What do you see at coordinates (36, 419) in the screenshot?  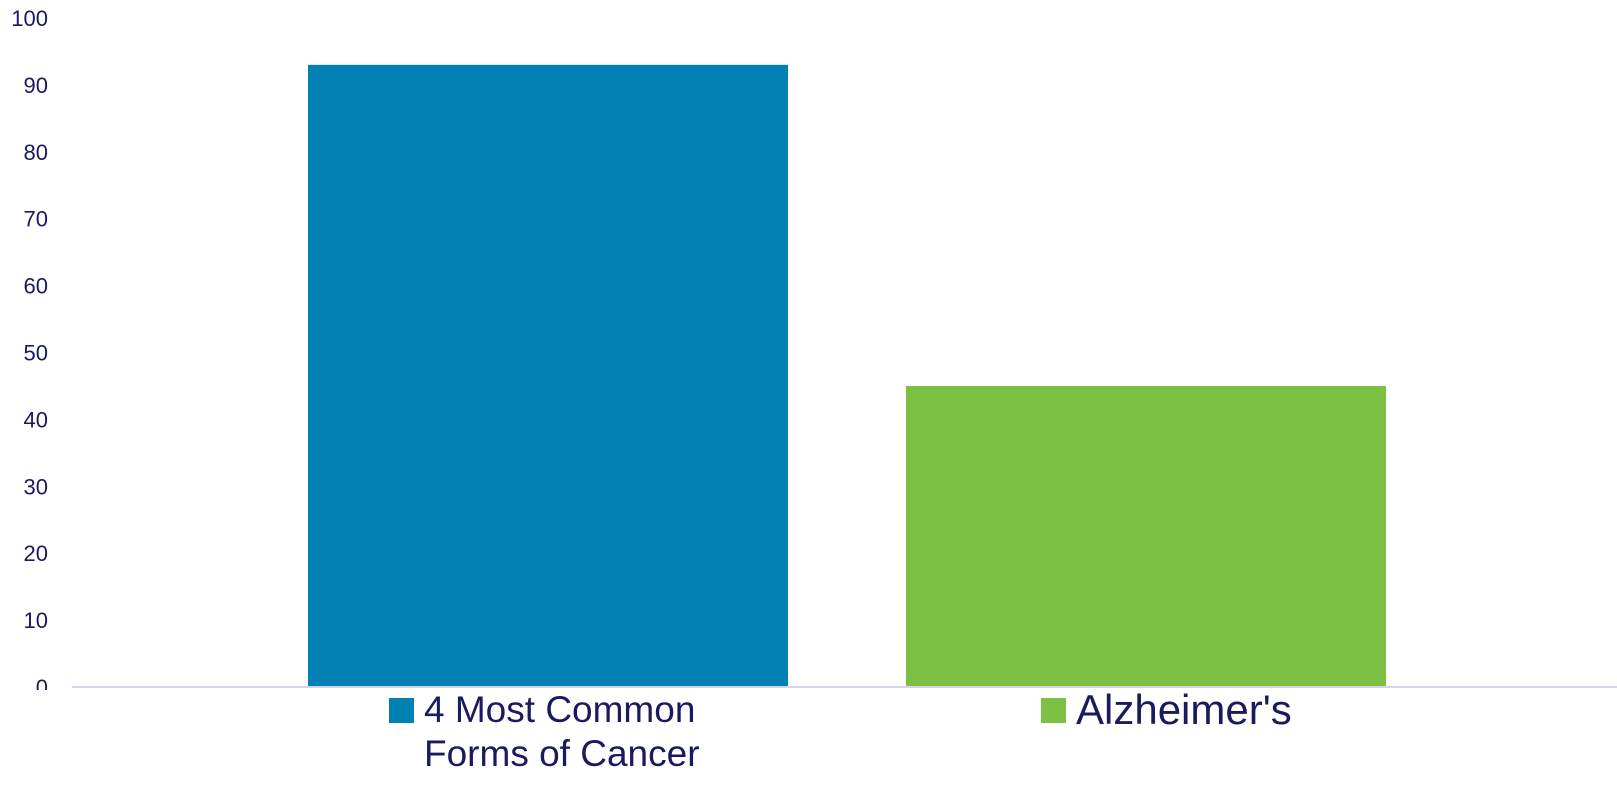 I see `y-tick-label: 40` at bounding box center [36, 419].